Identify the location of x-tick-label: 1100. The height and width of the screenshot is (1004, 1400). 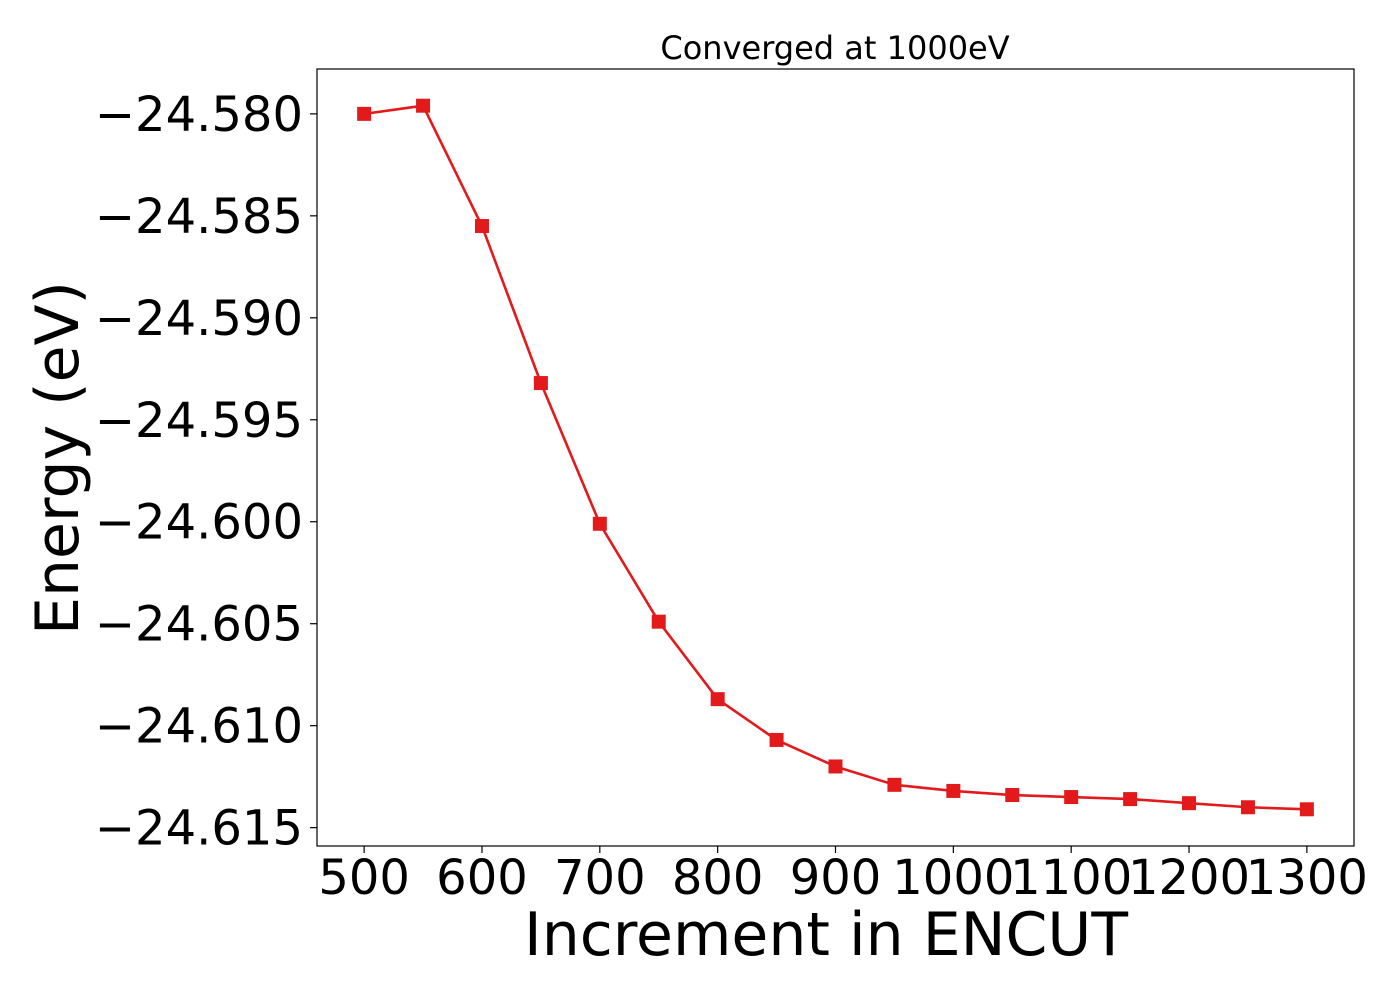
(1071, 878).